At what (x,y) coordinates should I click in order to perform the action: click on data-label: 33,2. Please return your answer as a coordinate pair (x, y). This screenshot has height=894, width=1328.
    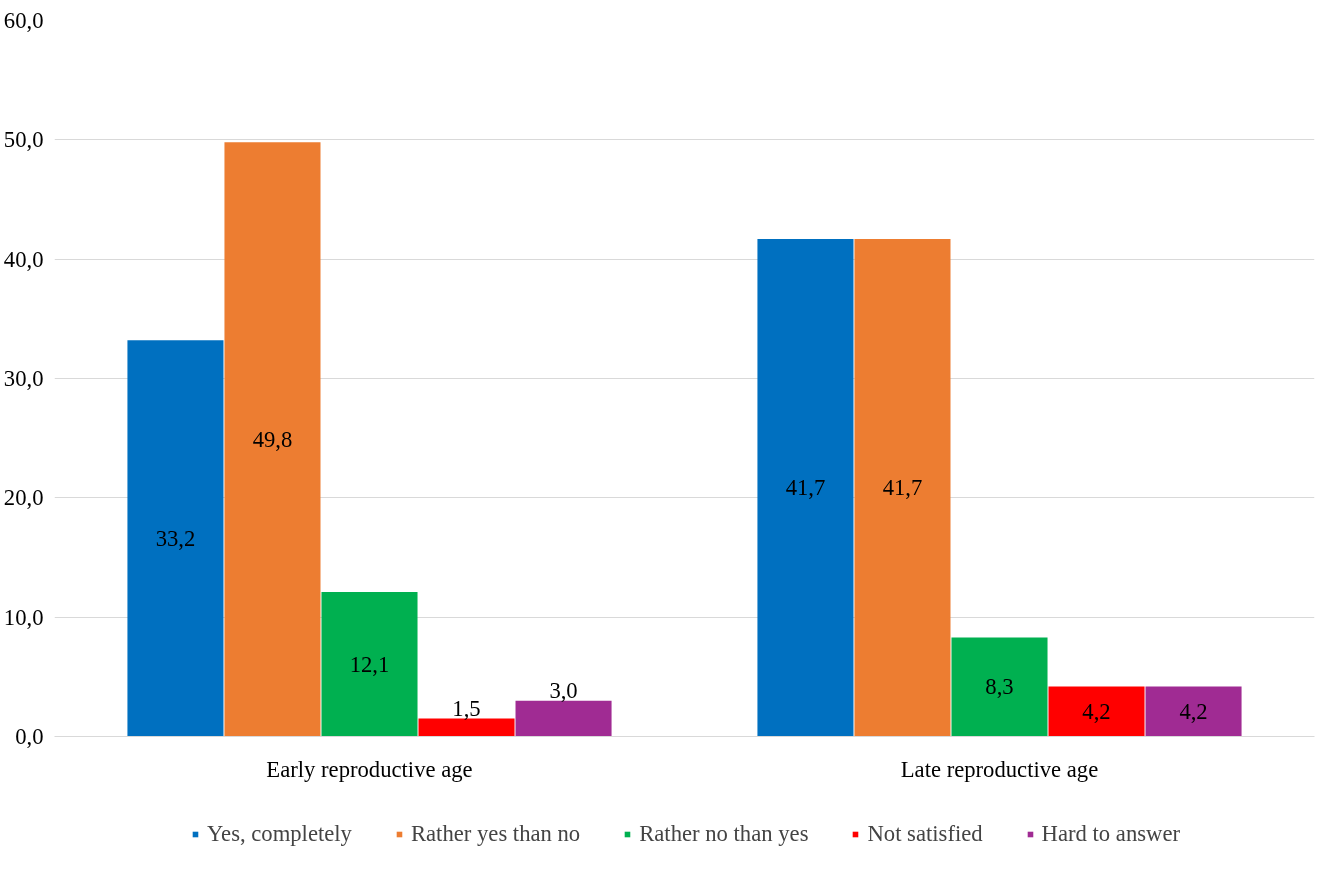
    Looking at the image, I should click on (175, 538).